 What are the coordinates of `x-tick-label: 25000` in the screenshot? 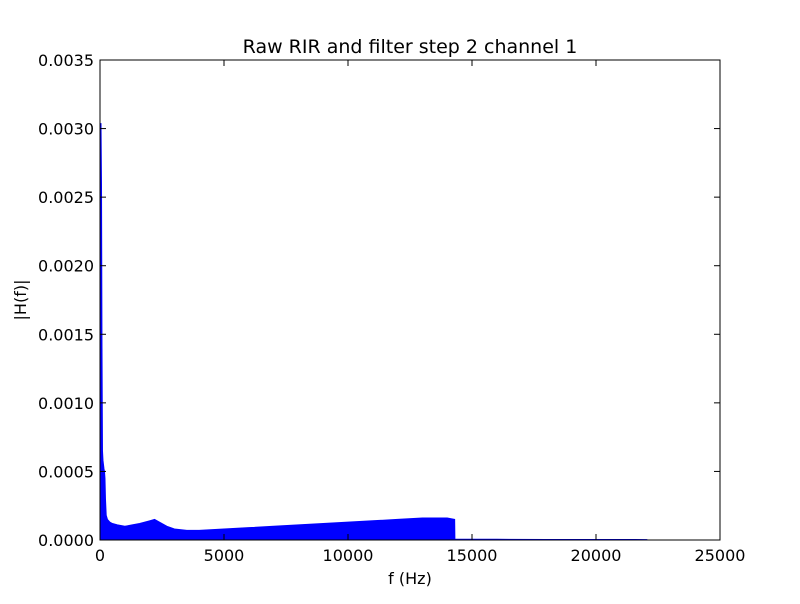 It's located at (720, 555).